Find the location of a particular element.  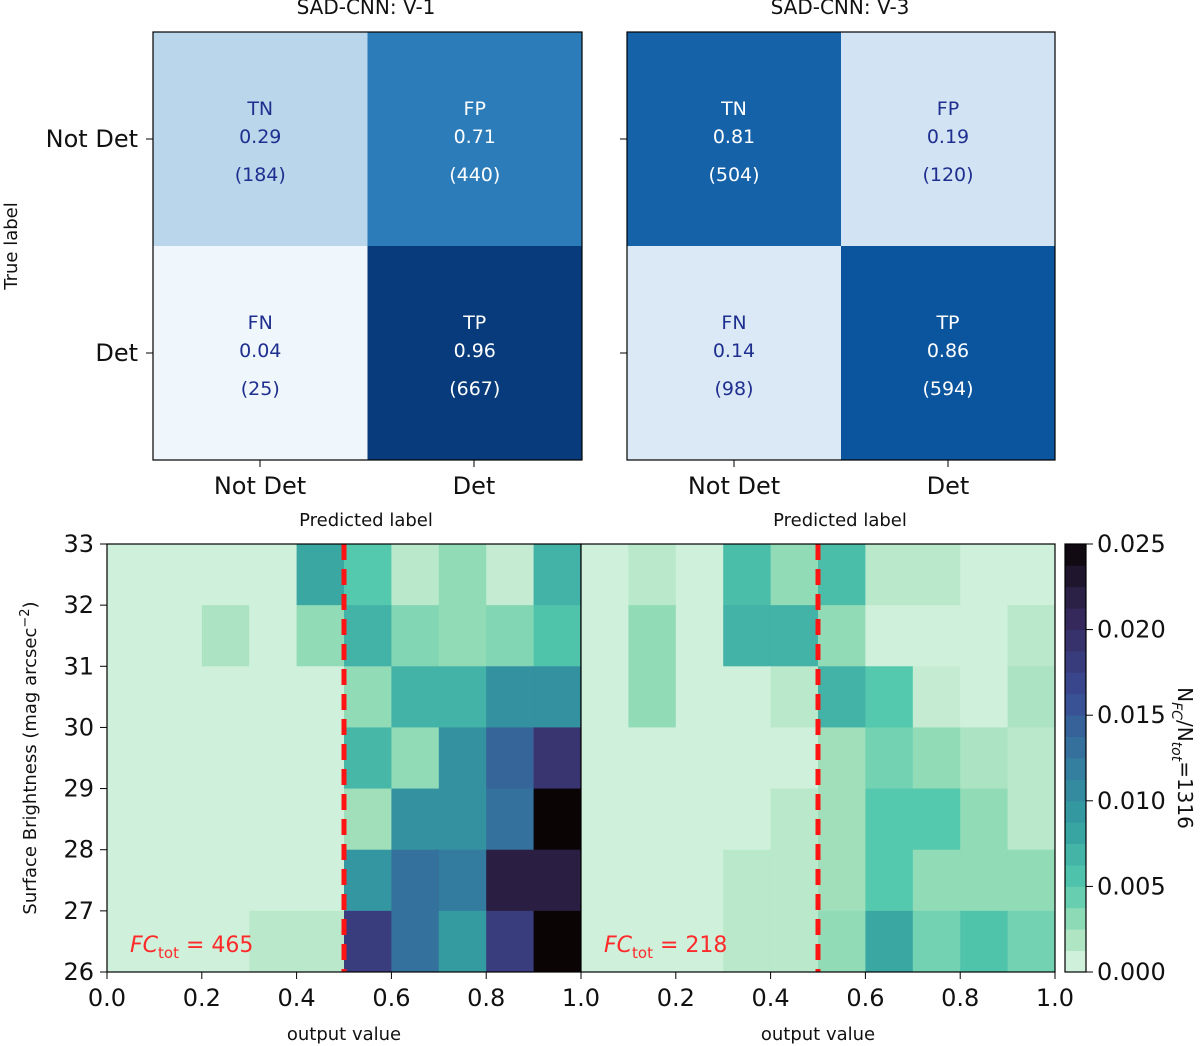

cm-cell-value: 0.81 is located at coordinates (734, 137).